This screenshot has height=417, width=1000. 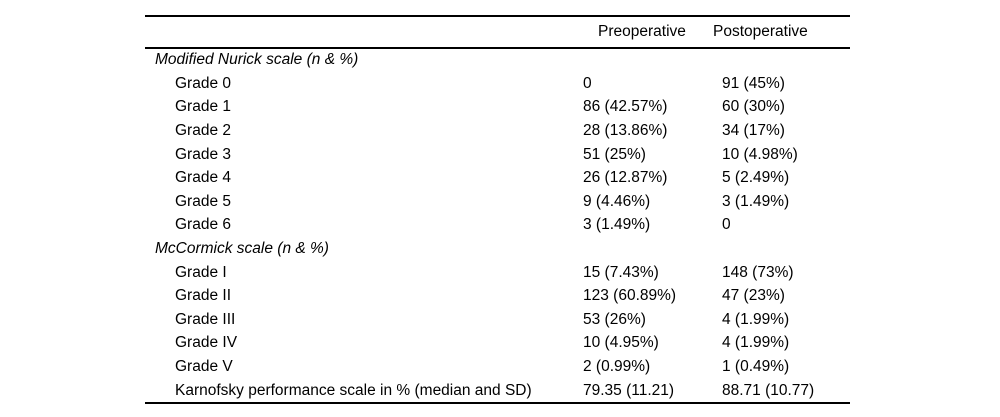 I want to click on row-label: McCormick scale (n & %), so click(x=242, y=249).